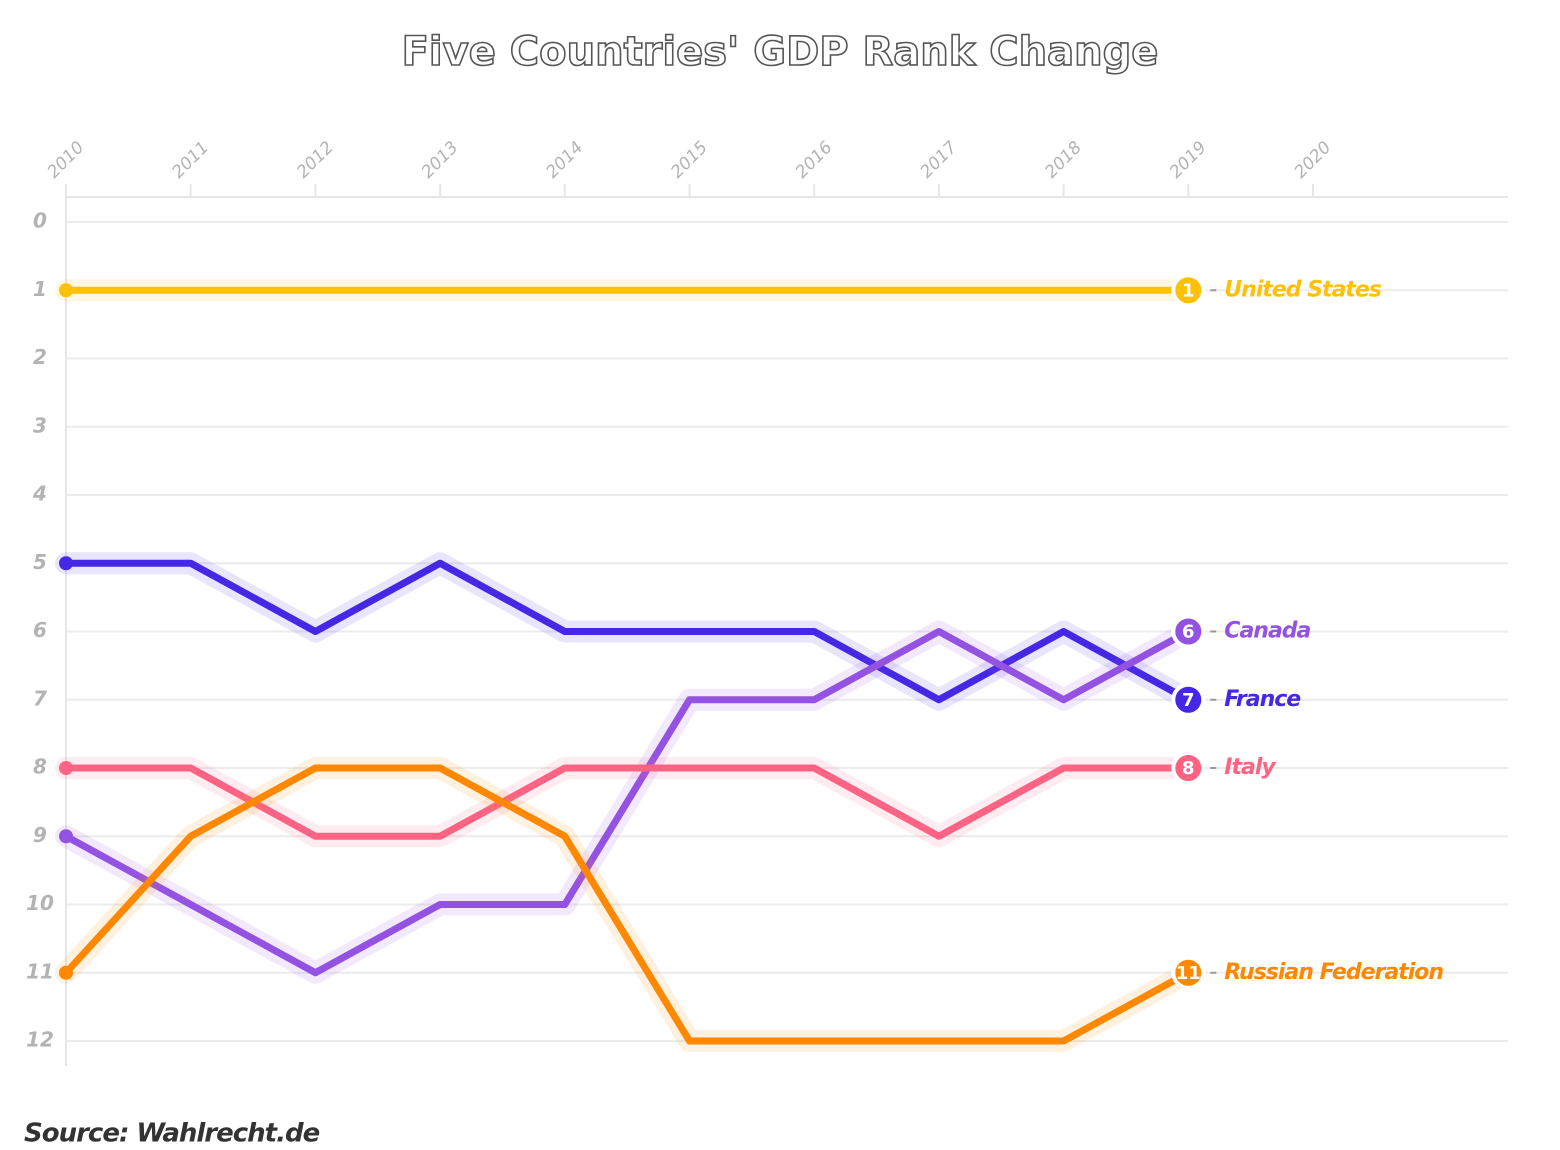 The height and width of the screenshot is (1150, 1560). I want to click on y-tick-label: 10, so click(40, 903).